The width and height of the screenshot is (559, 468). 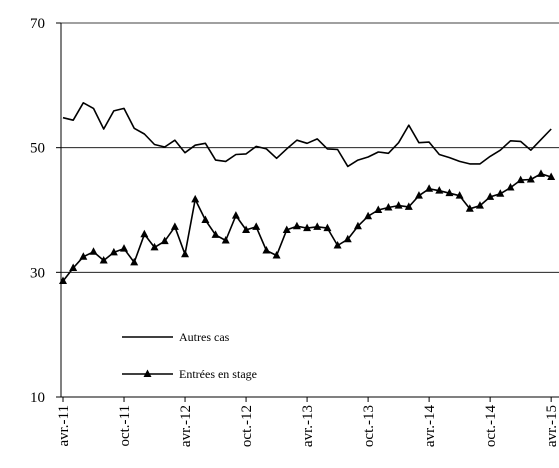 I want to click on y-tick-label: 10, so click(x=37, y=398).